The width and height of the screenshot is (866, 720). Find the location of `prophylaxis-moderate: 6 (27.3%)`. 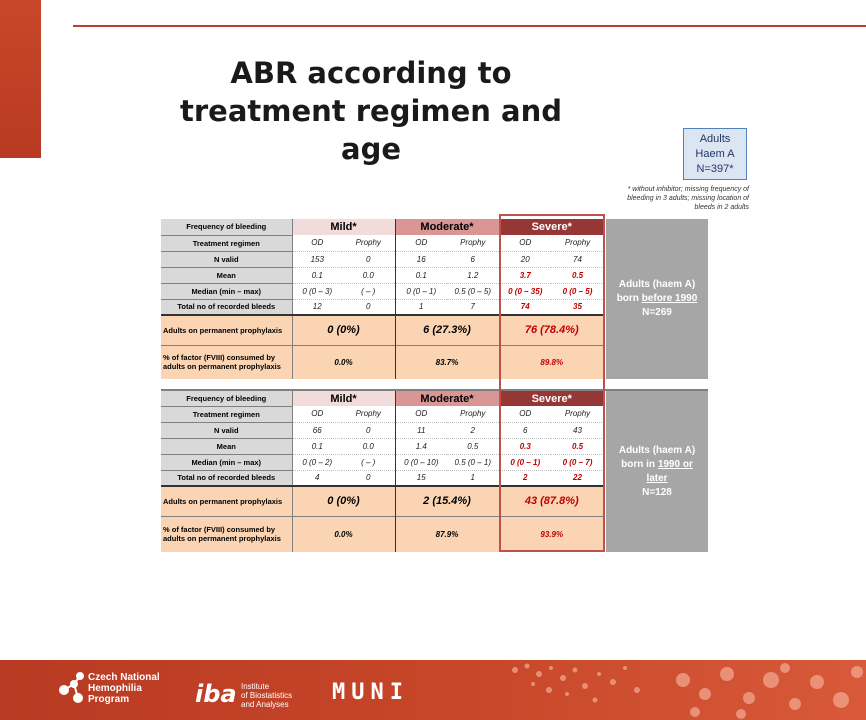

prophylaxis-moderate: 6 (27.3%) is located at coordinates (446, 330).